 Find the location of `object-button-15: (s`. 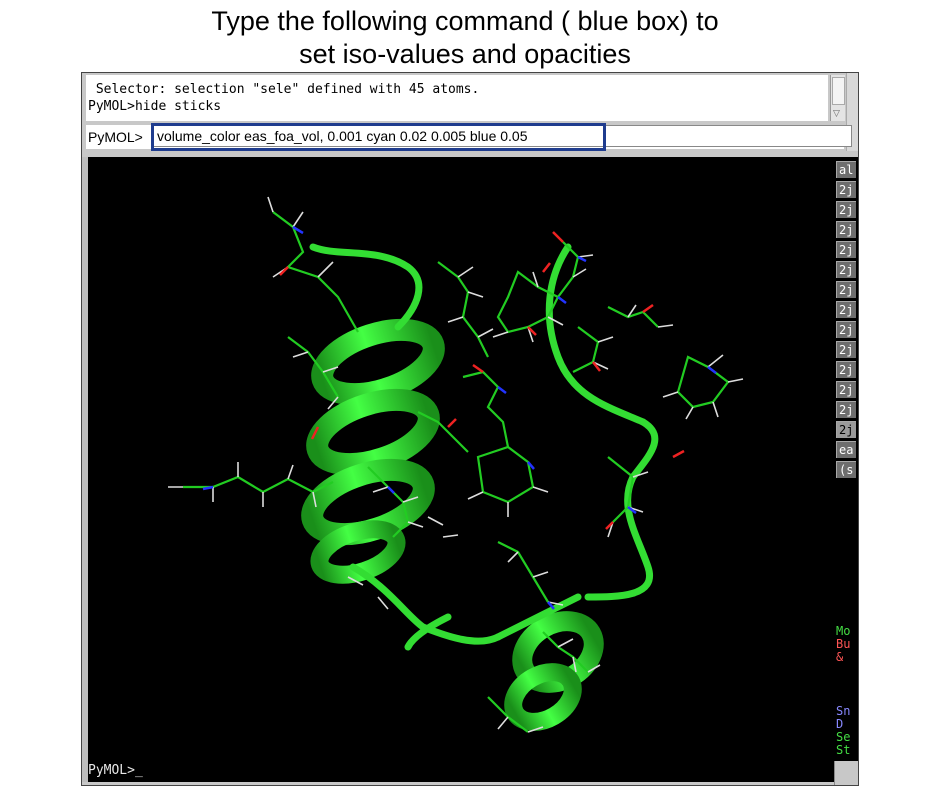

object-button-15: (s is located at coordinates (846, 469).